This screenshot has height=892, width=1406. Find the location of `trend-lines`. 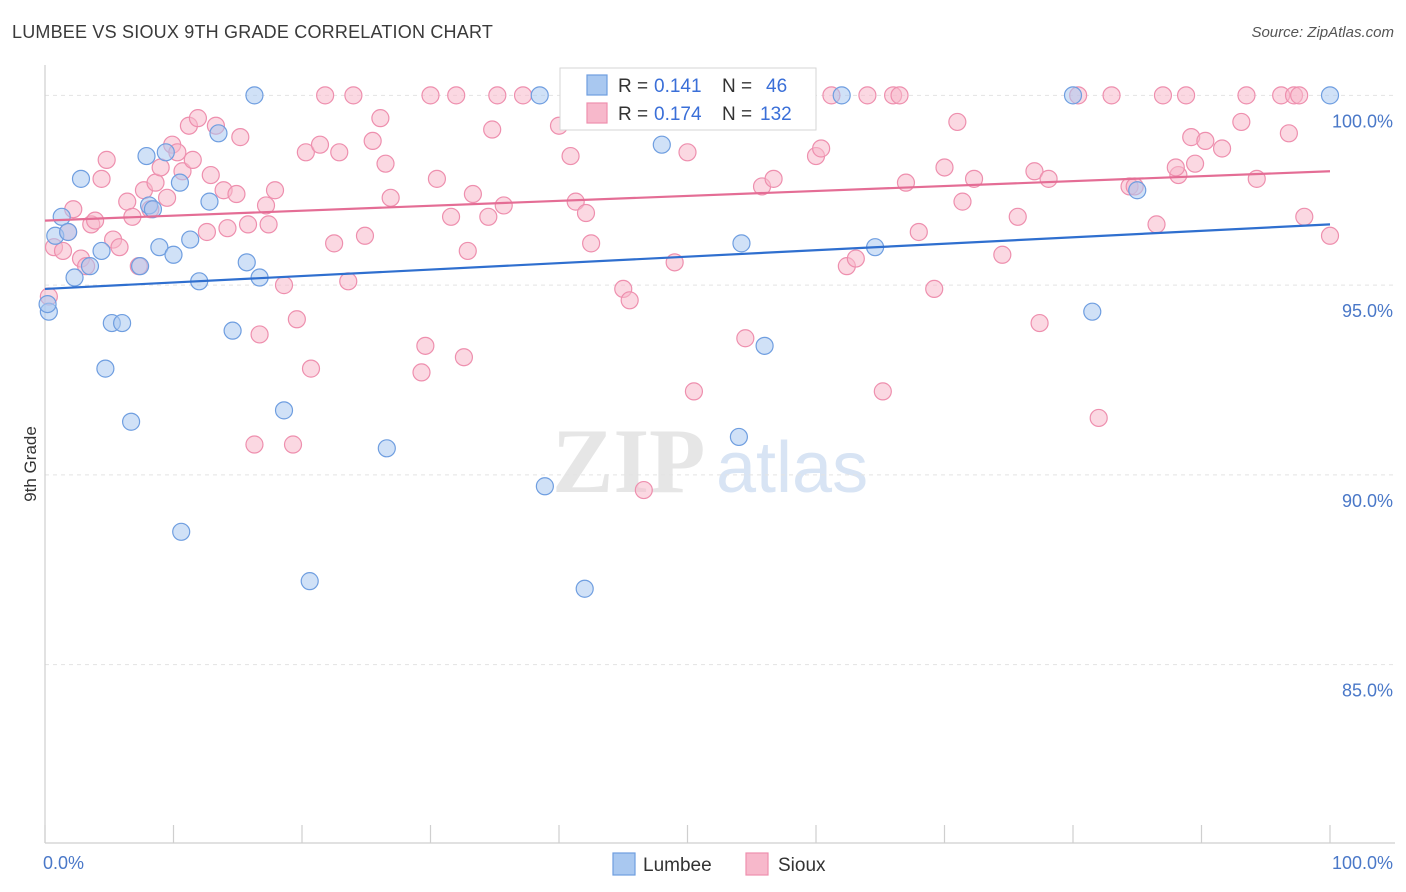

trend-lines is located at coordinates (687, 230).